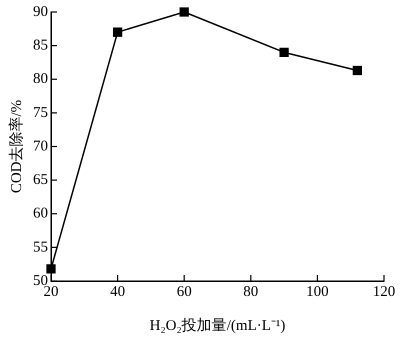  What do you see at coordinates (40, 12) in the screenshot?
I see `y-tick-label: 90` at bounding box center [40, 12].